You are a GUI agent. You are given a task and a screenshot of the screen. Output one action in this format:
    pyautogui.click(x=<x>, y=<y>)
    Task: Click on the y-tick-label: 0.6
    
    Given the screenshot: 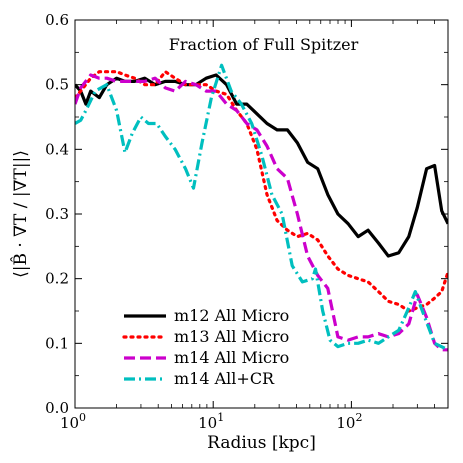 What is the action you would take?
    pyautogui.click(x=57, y=20)
    